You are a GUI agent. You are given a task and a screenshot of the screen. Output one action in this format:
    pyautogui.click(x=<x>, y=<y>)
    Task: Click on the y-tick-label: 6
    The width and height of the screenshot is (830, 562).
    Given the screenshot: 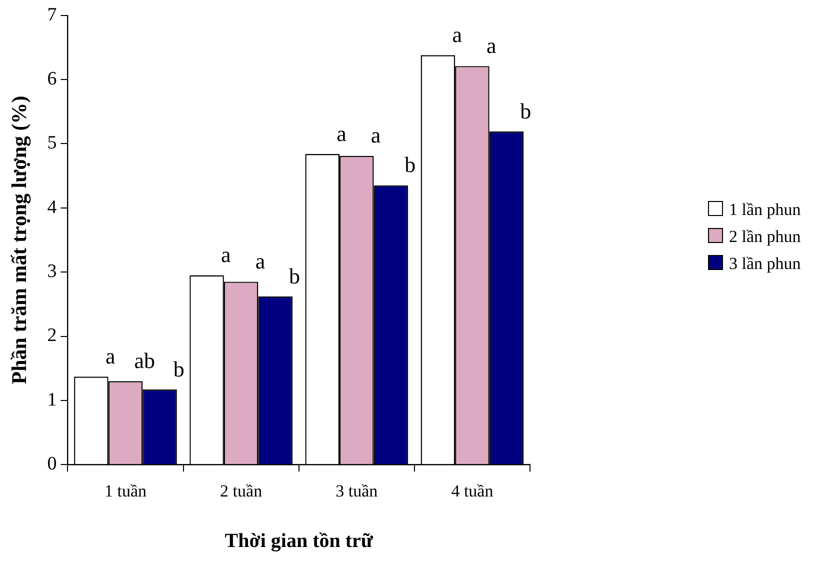 What is the action you would take?
    pyautogui.click(x=52, y=79)
    